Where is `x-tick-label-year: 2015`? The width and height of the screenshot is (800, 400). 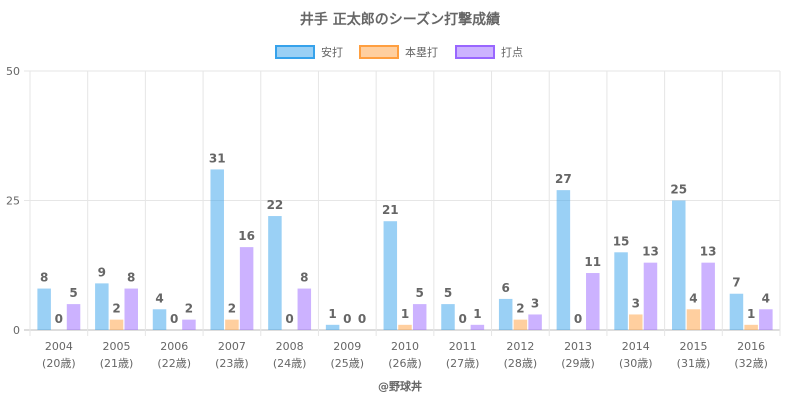
x-tick-label-year: 2015 is located at coordinates (693, 346).